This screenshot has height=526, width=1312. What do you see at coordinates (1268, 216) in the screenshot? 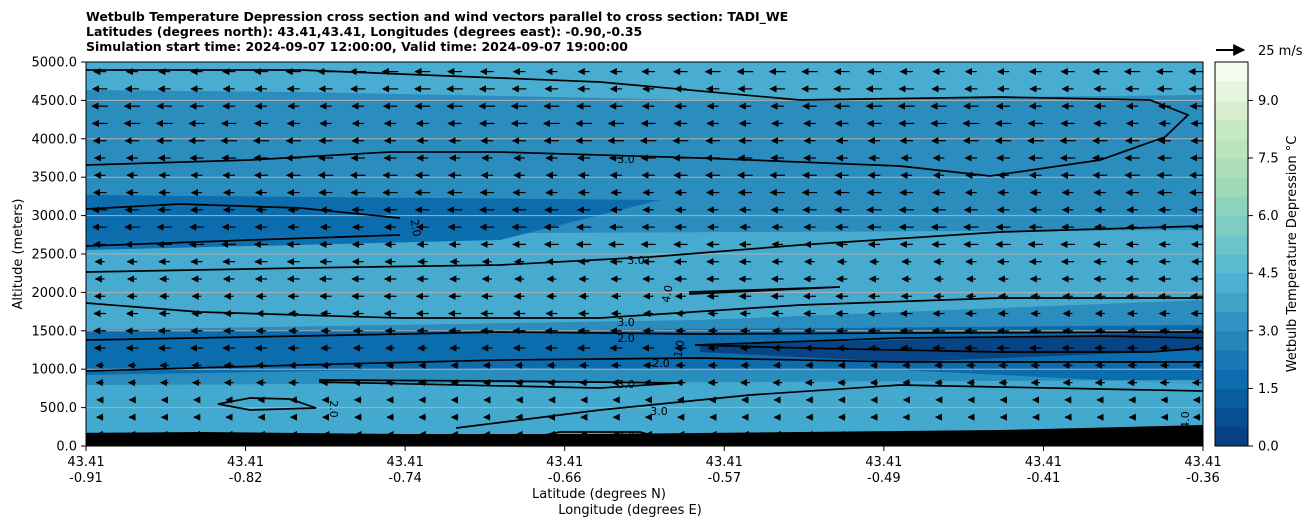
I see `colorbar-tick-label: 6.0` at bounding box center [1268, 216].